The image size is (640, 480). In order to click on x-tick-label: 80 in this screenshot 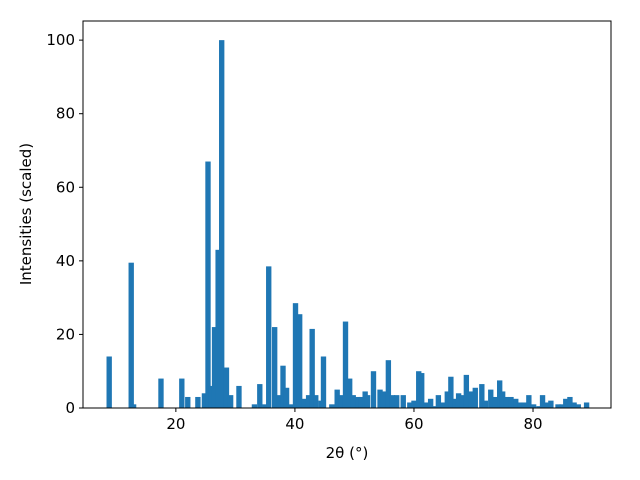, I will do `click(532, 424)`.